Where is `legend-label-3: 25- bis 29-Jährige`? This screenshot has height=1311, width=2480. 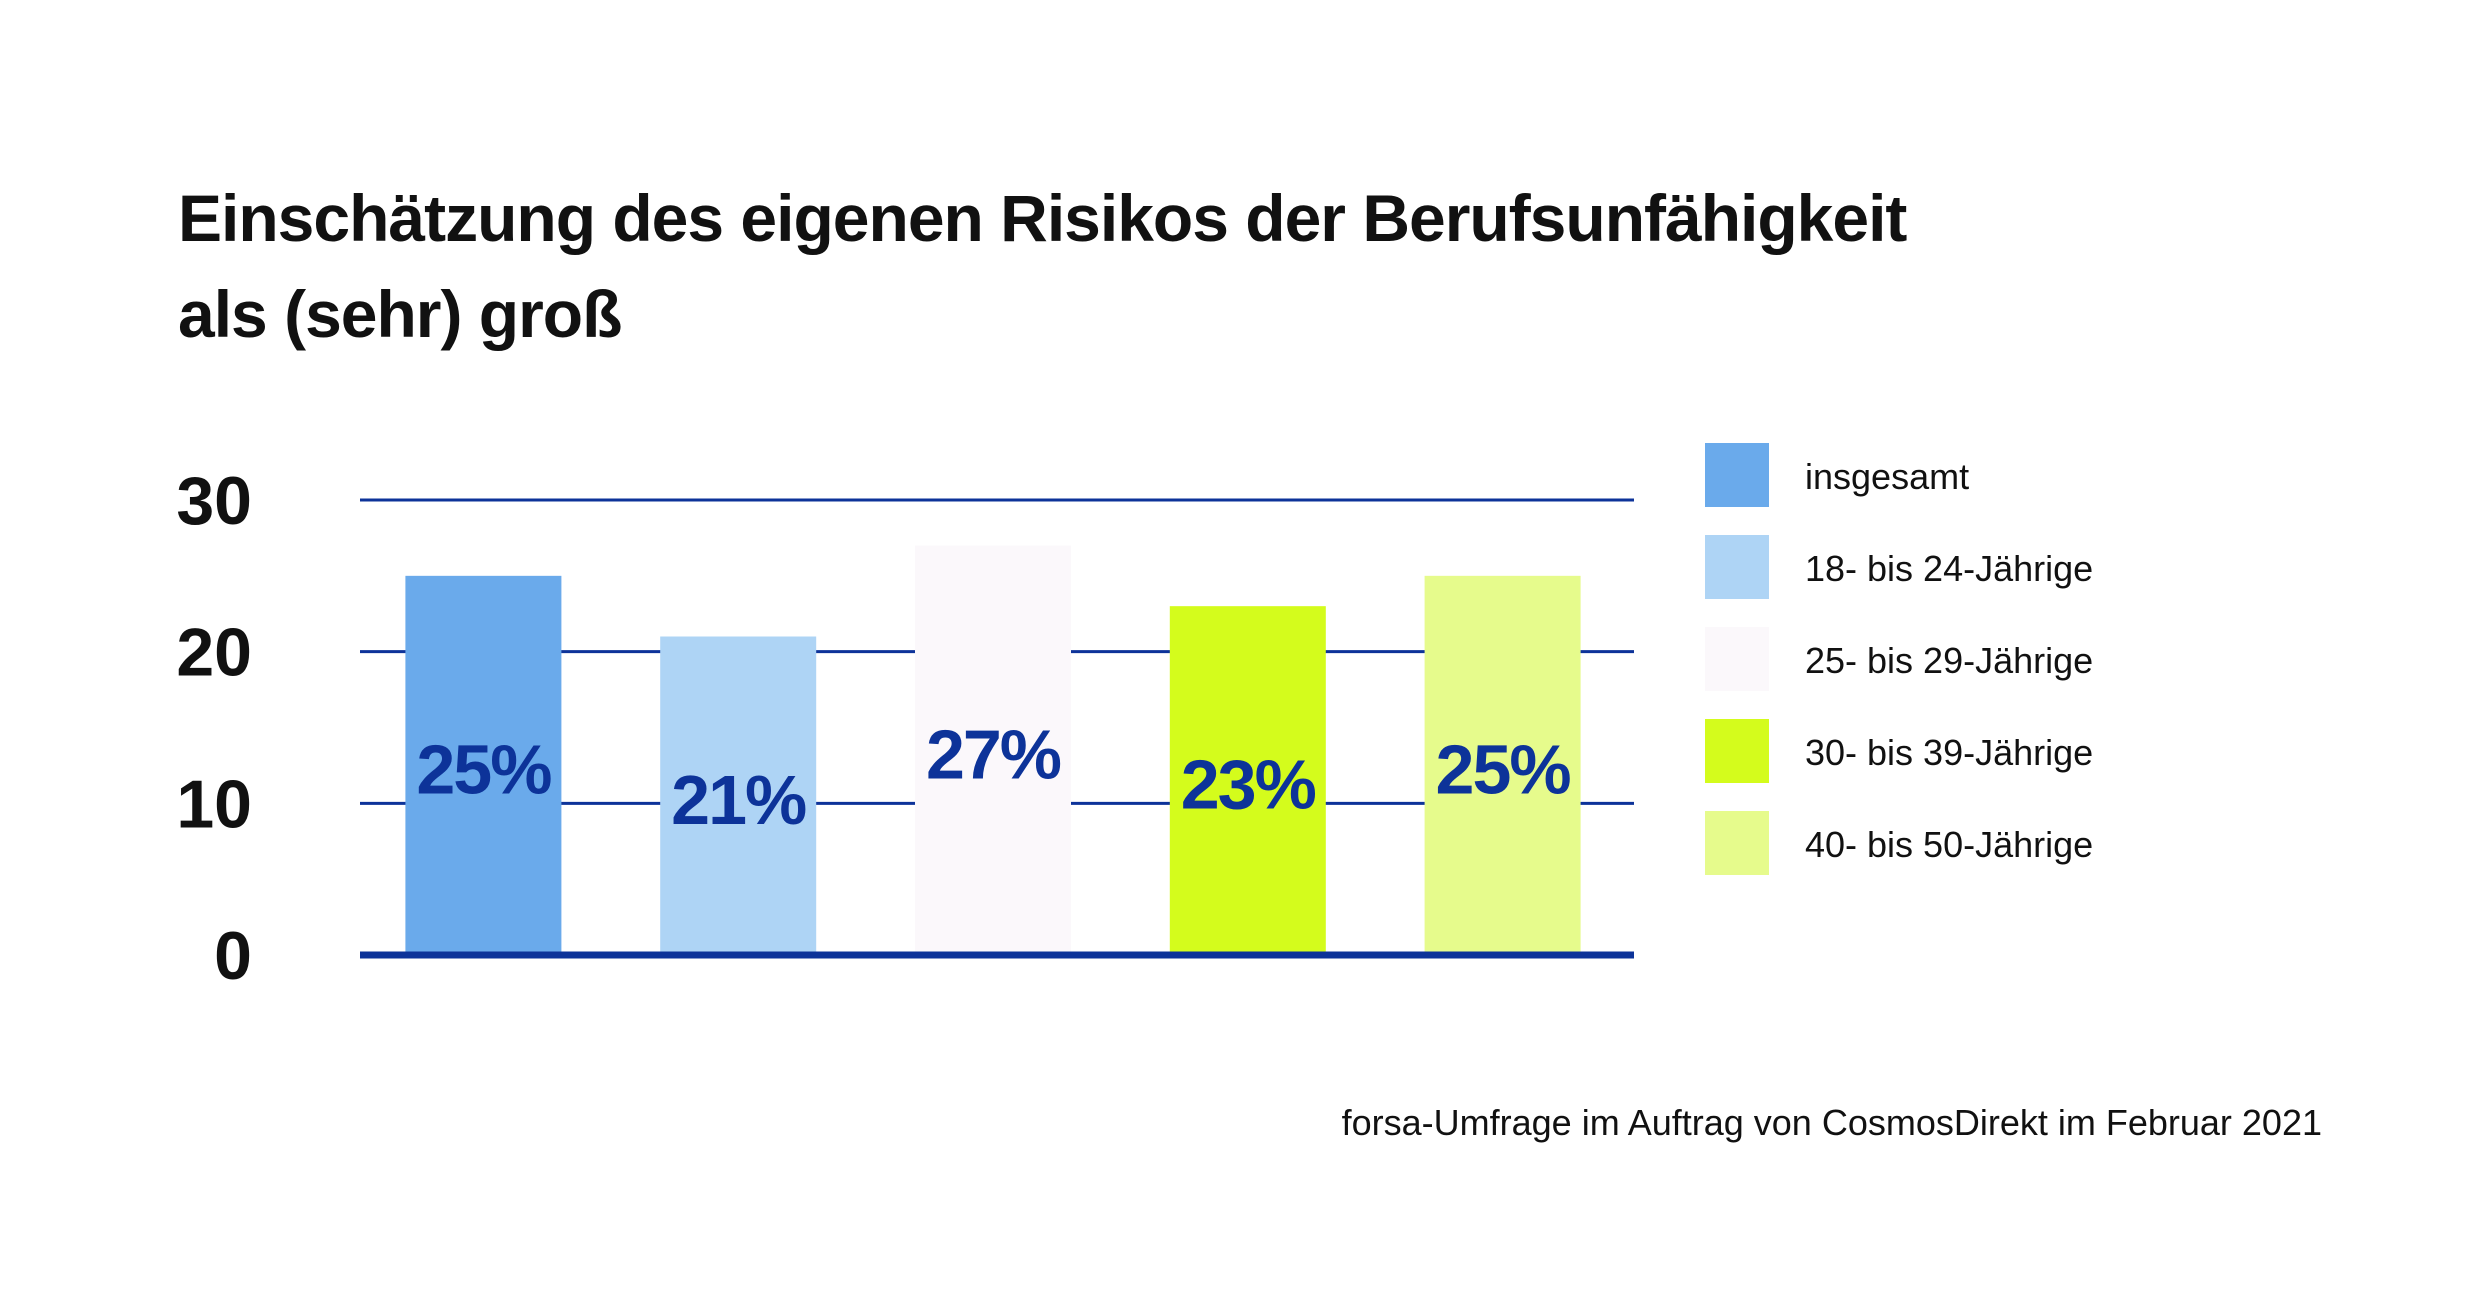 legend-label-3: 25- bis 29-Jährige is located at coordinates (1949, 660).